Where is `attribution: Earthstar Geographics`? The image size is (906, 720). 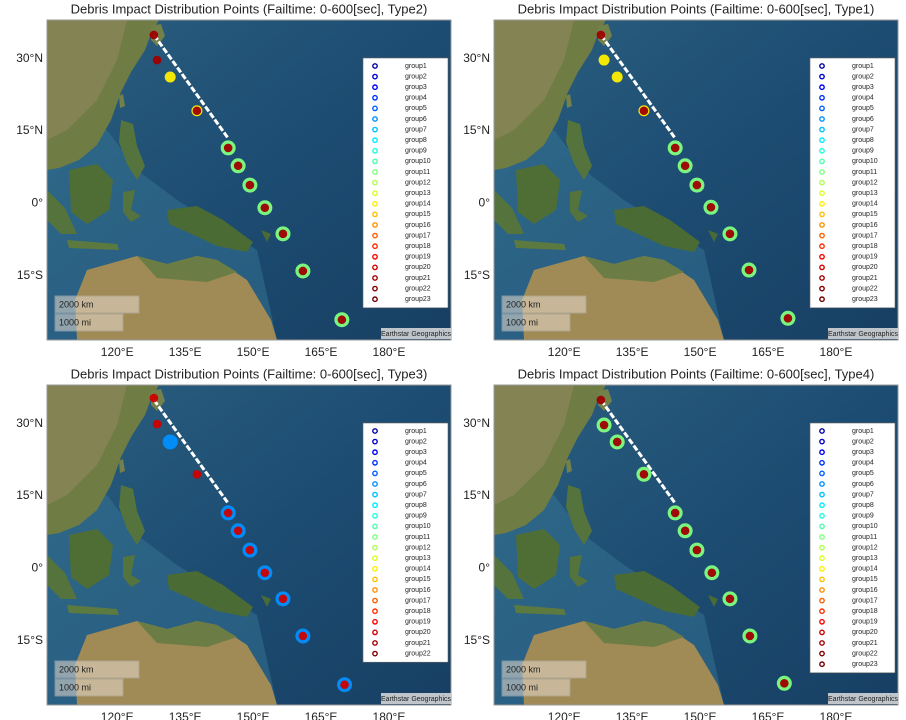 attribution: Earthstar Geographics is located at coordinates (416, 334).